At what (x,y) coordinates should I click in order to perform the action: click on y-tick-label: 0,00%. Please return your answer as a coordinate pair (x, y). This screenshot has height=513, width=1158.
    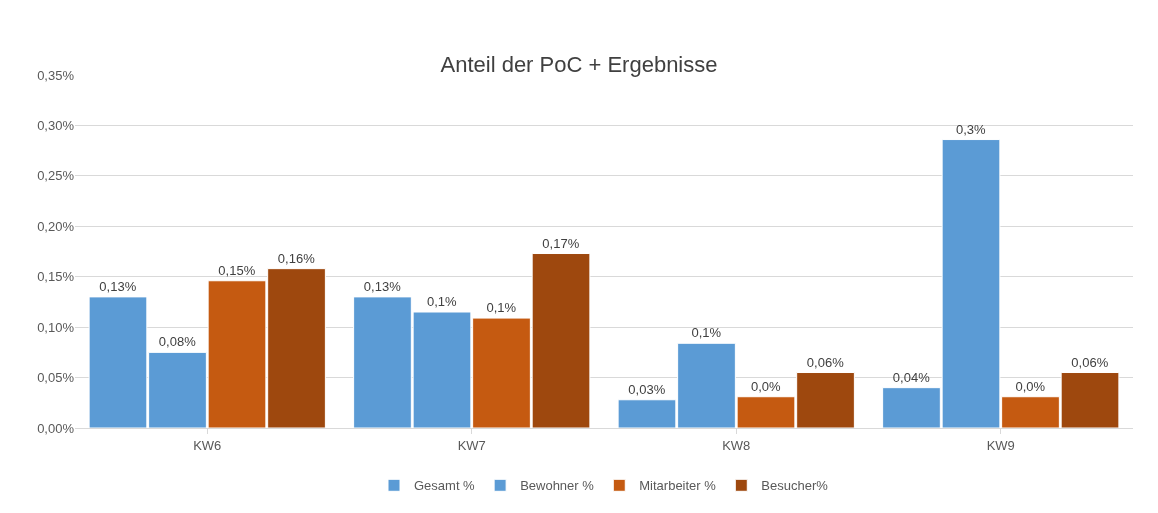
    Looking at the image, I should click on (56, 428).